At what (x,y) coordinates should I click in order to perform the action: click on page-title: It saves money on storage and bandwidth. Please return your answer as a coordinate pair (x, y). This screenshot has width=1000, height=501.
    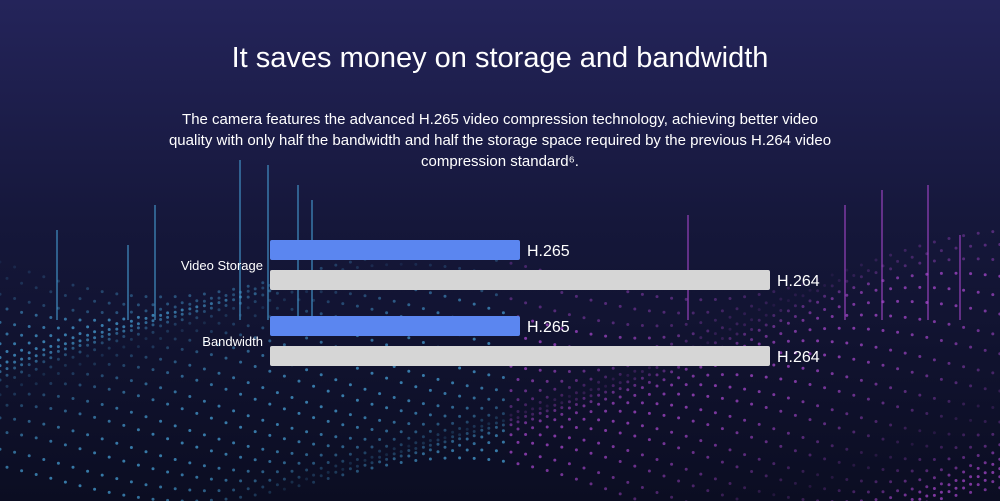
    Looking at the image, I should click on (500, 58).